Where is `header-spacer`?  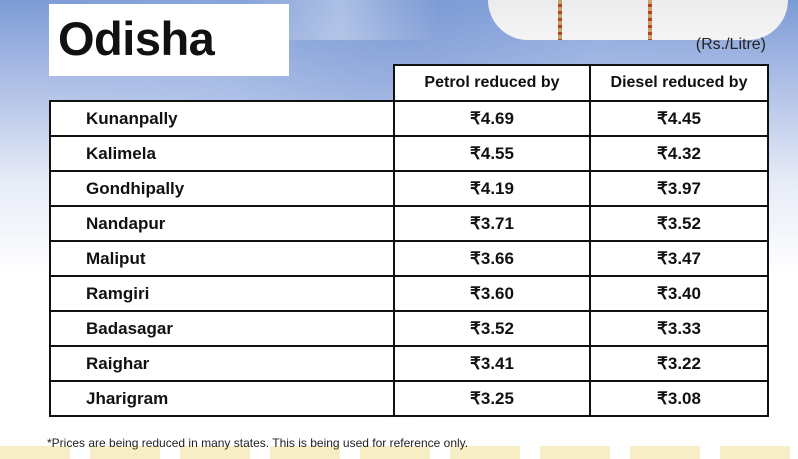 header-spacer is located at coordinates (222, 83).